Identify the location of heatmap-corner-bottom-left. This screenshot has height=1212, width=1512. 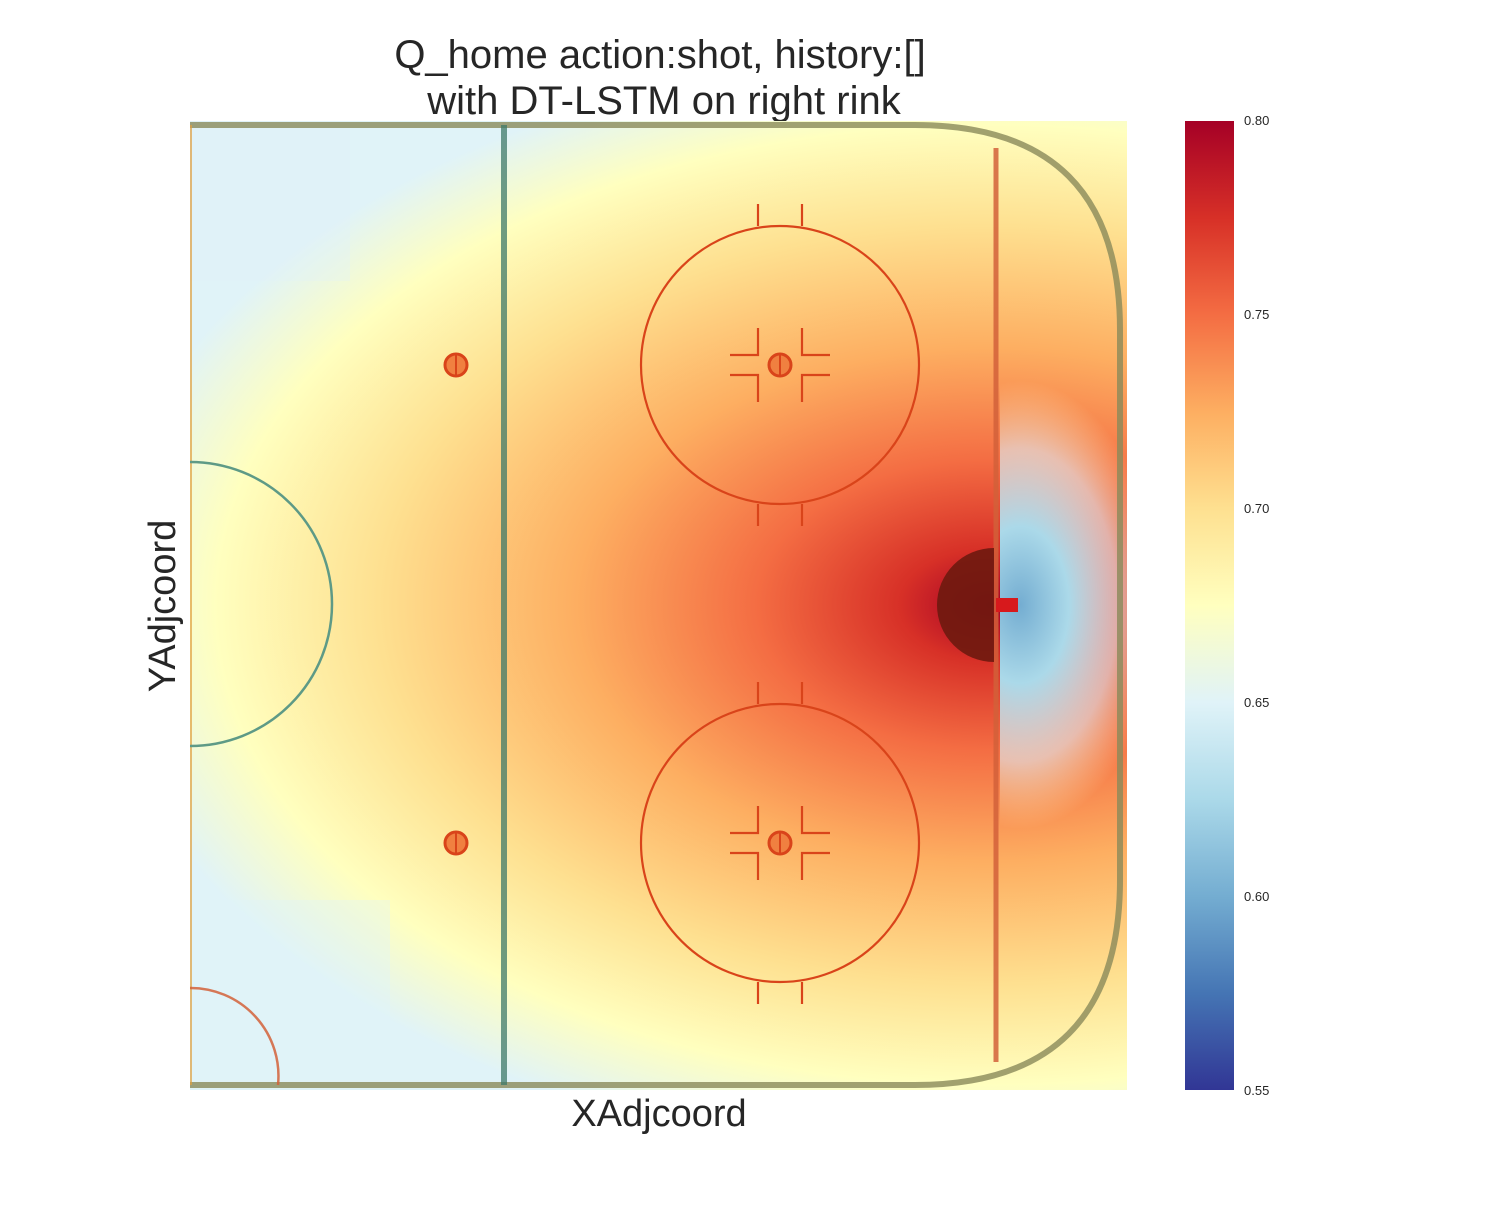
(290, 995).